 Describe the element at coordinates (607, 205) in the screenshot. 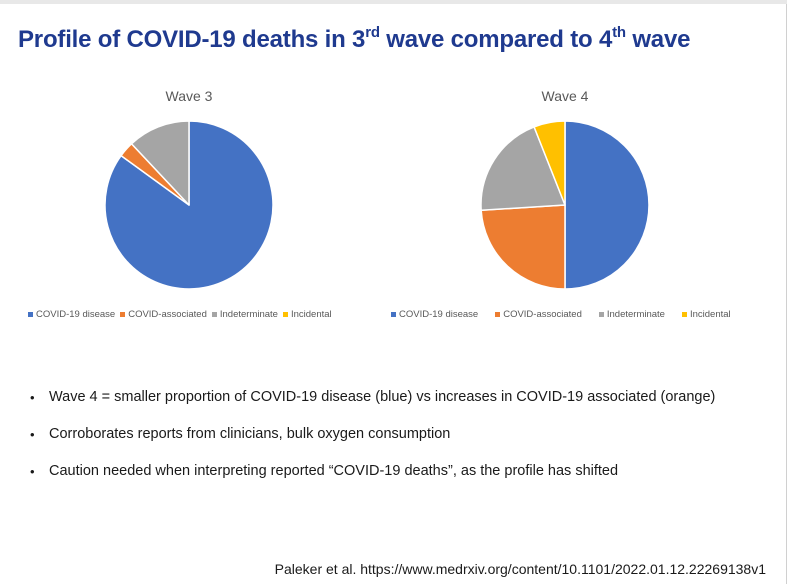

I see `pie-slice-covid-19-disease` at that location.